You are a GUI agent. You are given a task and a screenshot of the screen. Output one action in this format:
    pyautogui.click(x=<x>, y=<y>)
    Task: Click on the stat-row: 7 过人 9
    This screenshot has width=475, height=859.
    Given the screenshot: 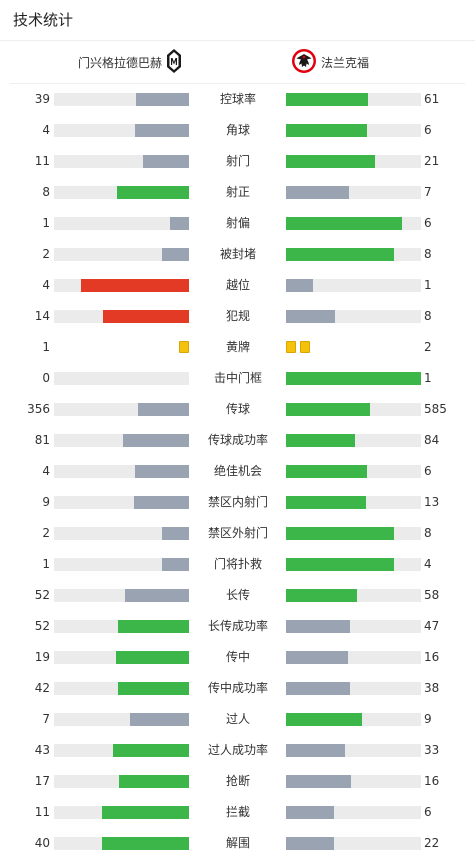 What is the action you would take?
    pyautogui.click(x=237, y=719)
    